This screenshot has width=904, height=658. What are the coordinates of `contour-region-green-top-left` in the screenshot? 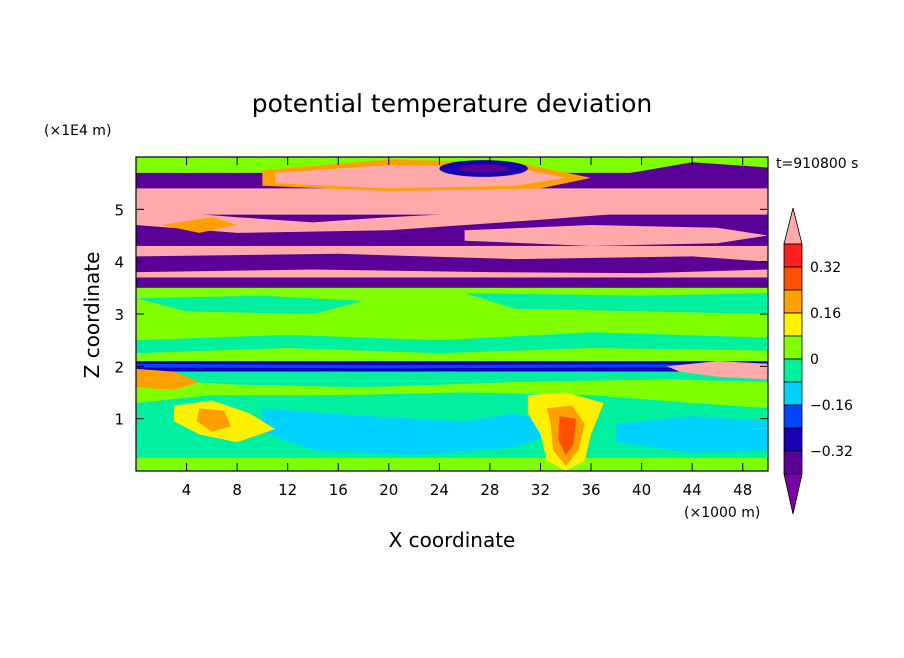 It's located at (199, 166).